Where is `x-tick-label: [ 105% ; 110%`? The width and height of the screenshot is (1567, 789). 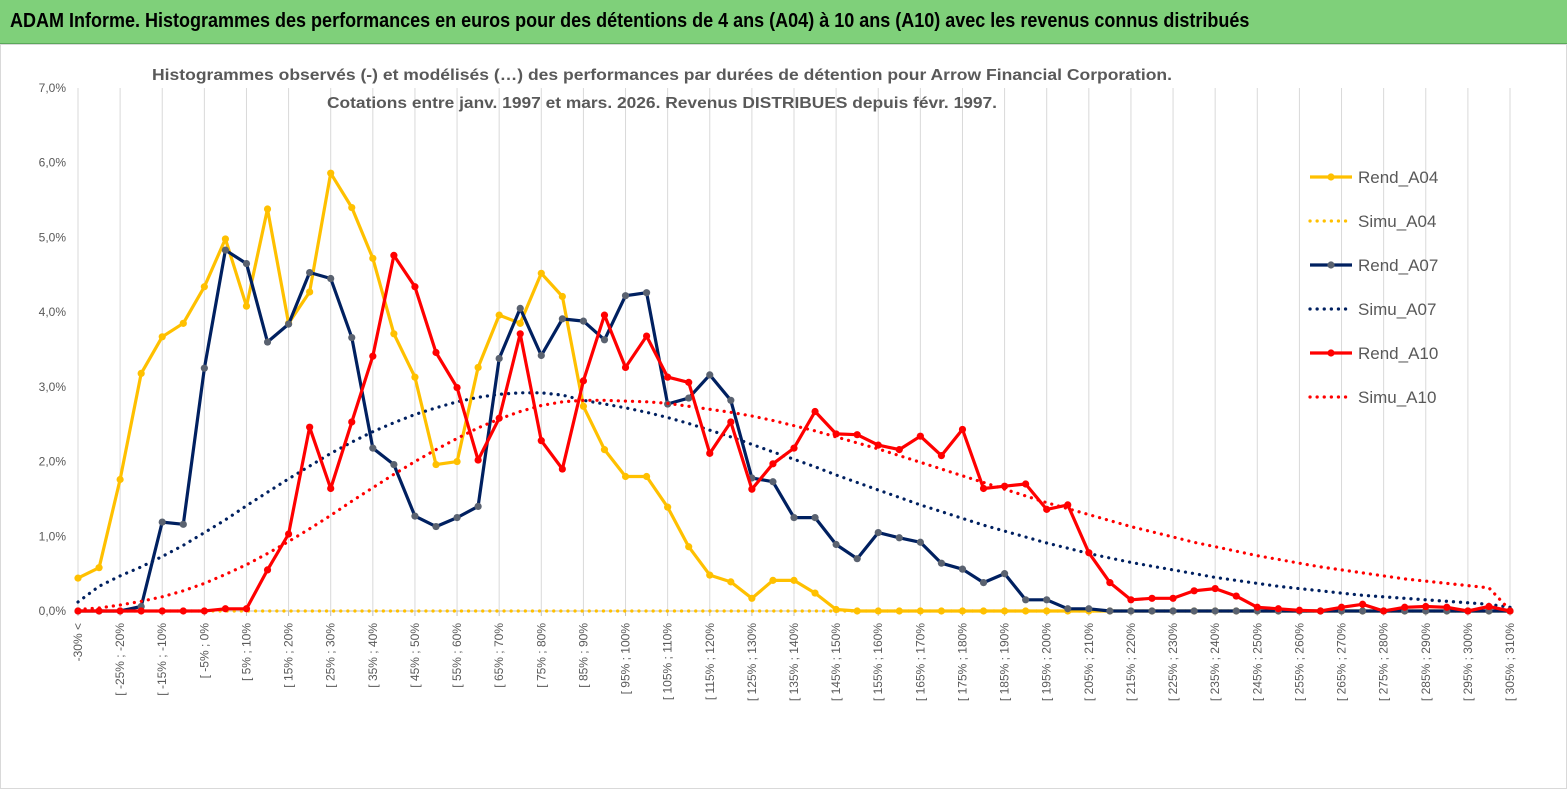
x-tick-label: [ 105% ; 110% is located at coordinates (668, 661).